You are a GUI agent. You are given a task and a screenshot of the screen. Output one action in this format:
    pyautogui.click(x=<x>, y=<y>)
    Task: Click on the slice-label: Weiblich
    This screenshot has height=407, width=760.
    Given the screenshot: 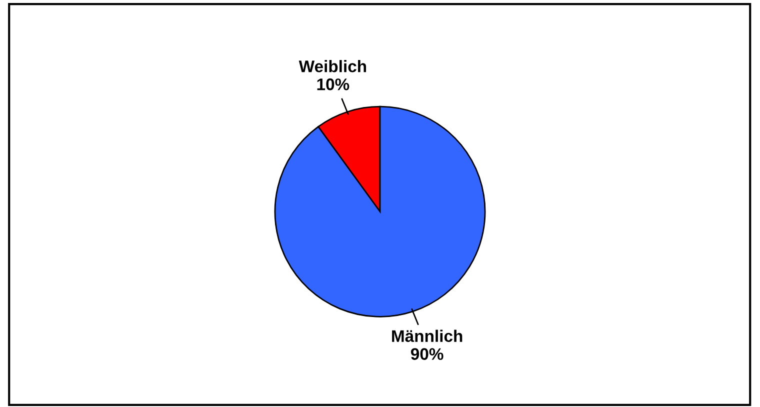 What is the action you would take?
    pyautogui.click(x=332, y=66)
    